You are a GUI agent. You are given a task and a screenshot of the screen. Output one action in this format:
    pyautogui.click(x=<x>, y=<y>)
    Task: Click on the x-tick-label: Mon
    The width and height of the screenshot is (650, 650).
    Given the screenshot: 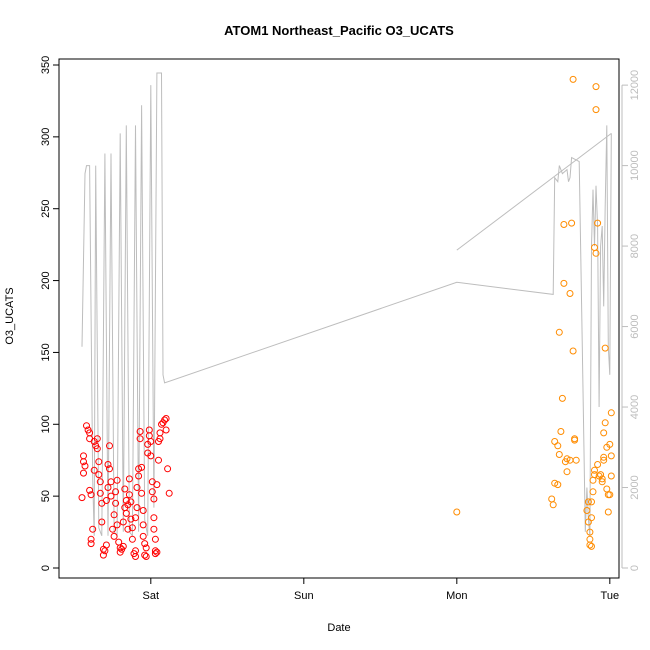 What is the action you would take?
    pyautogui.click(x=456, y=596)
    